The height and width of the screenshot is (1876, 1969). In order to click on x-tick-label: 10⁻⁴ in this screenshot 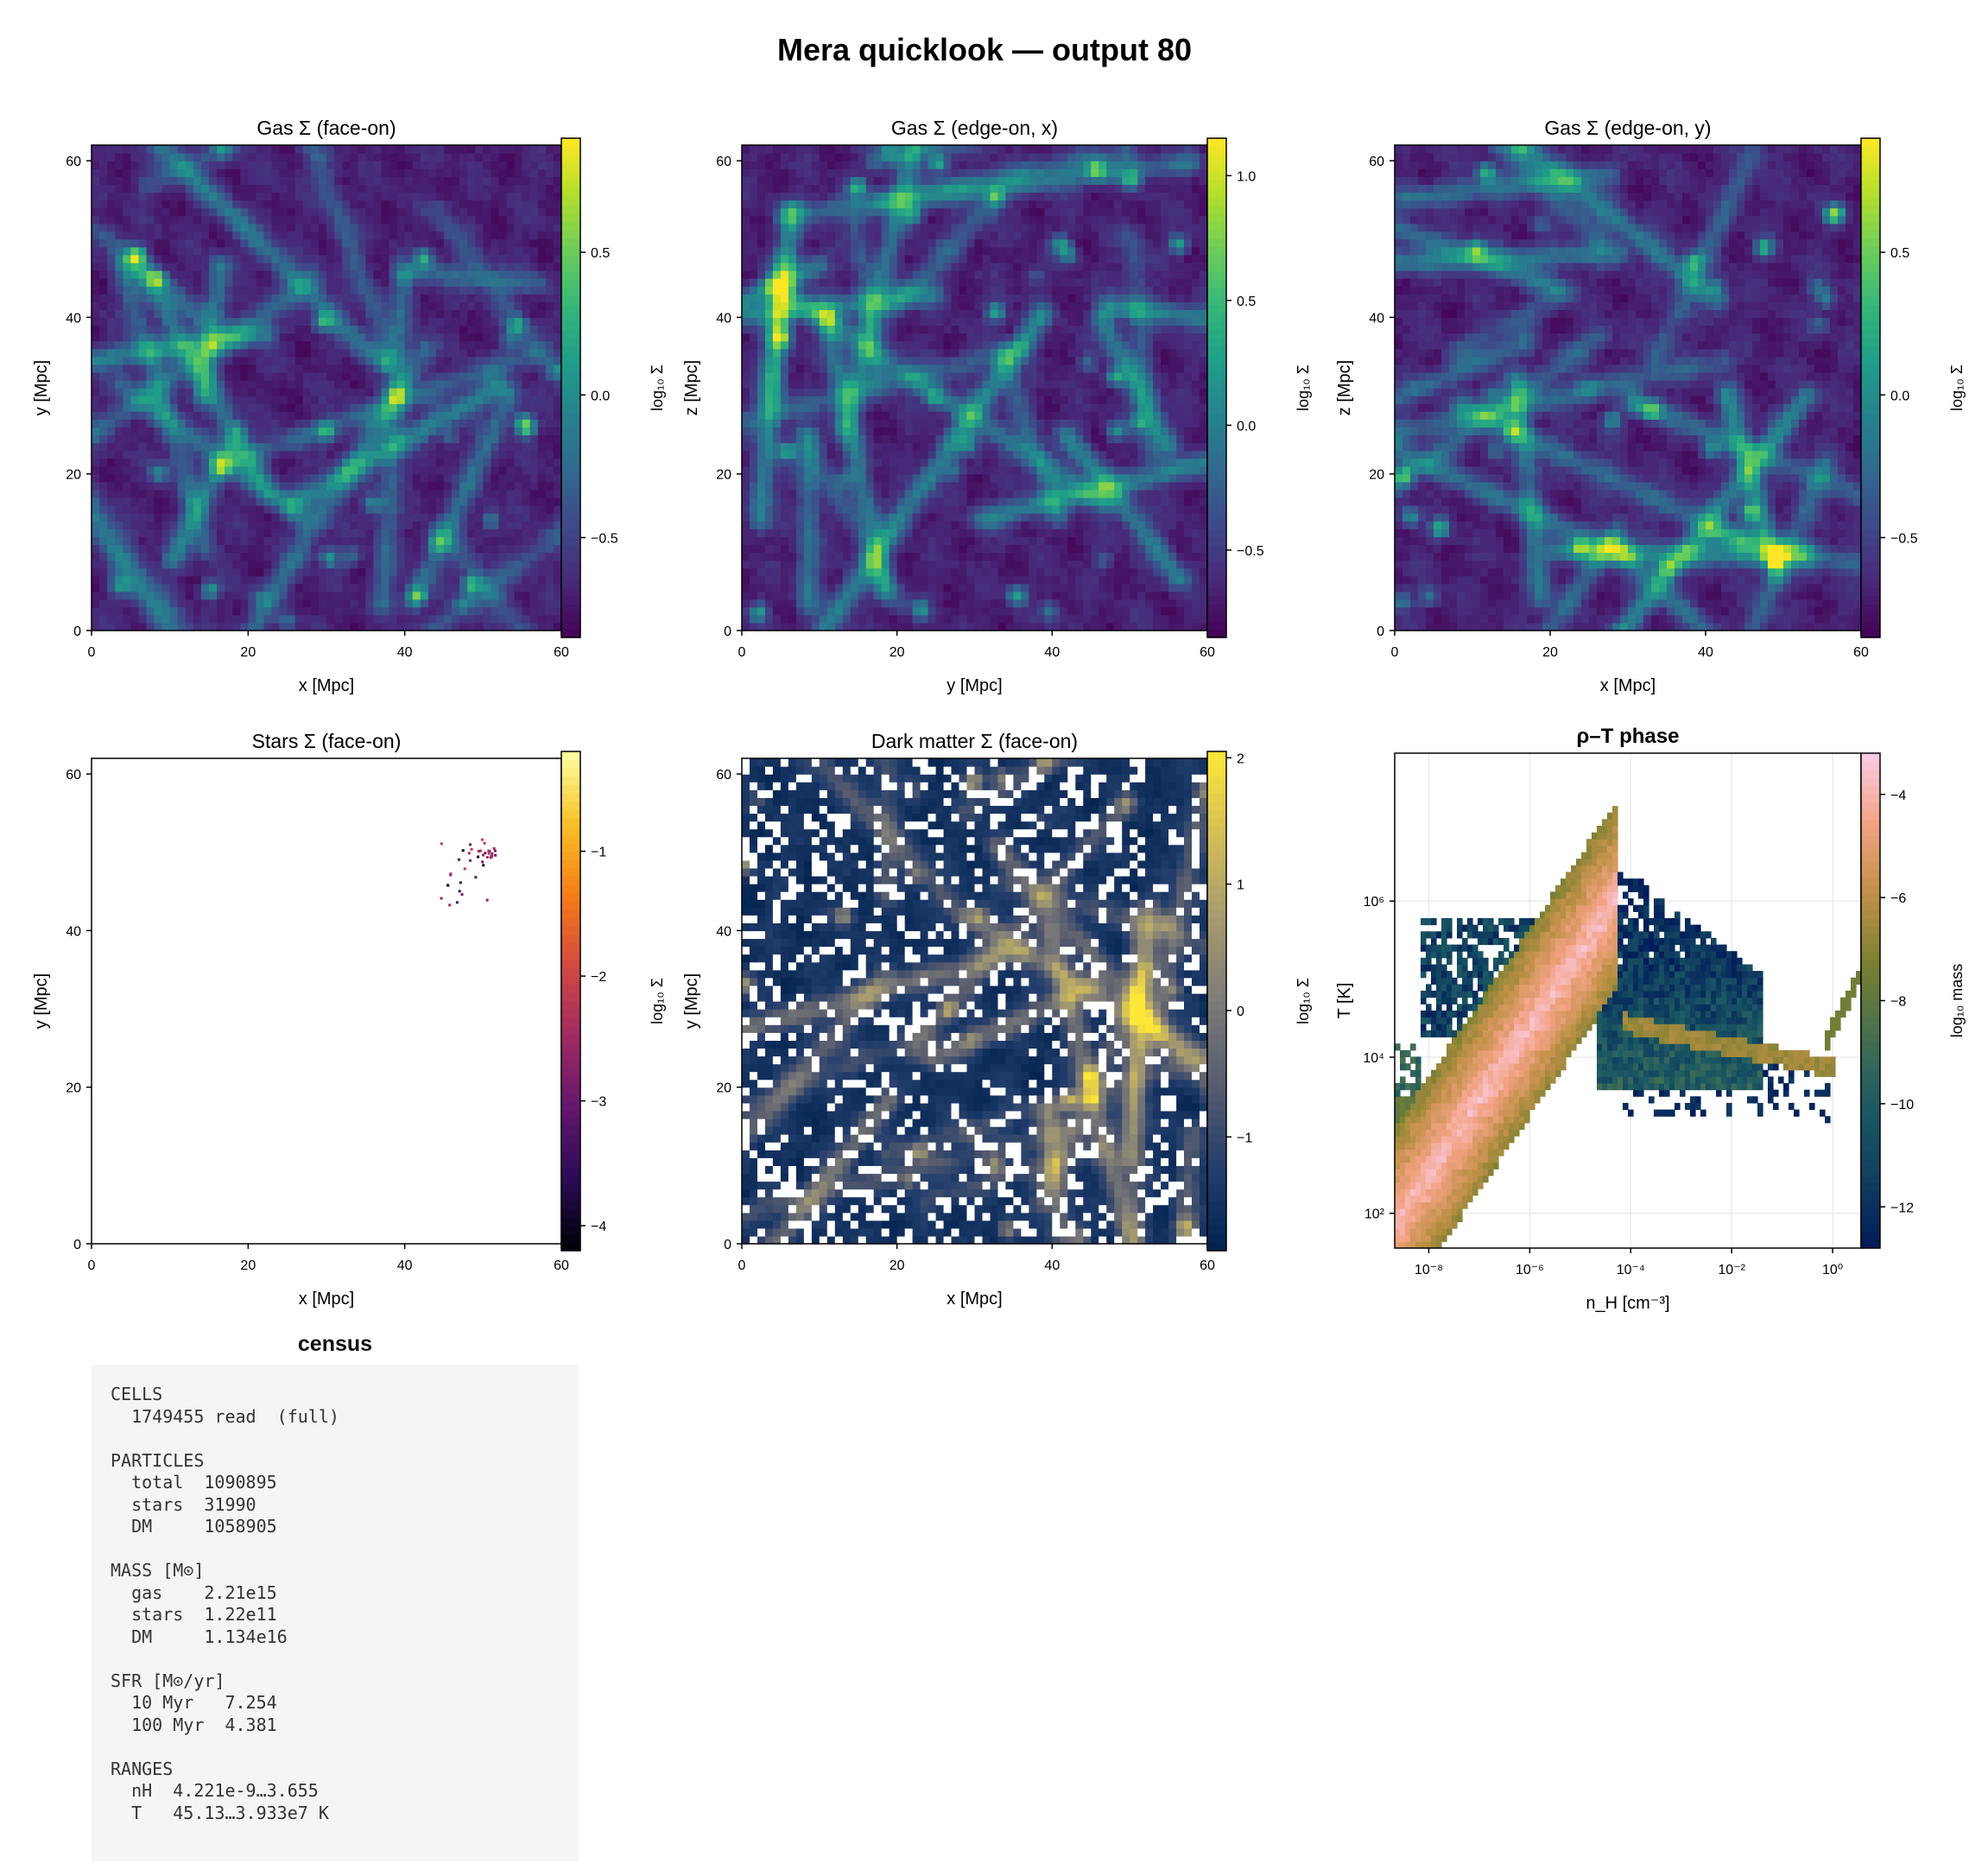, I will do `click(1631, 1270)`.